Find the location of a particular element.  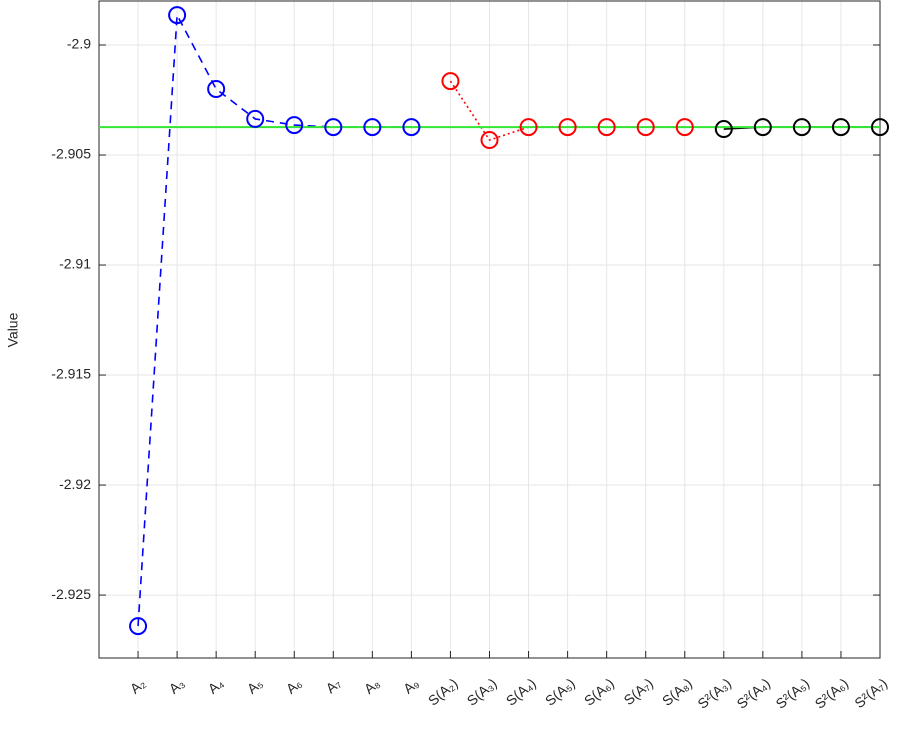

y-tick-label: -2.905 is located at coordinates (71, 154).